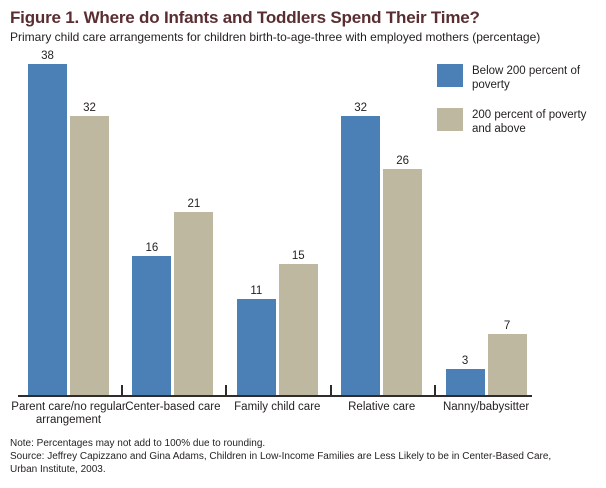  Describe the element at coordinates (152, 325) in the screenshot. I see `bar-series1-cat2` at that location.